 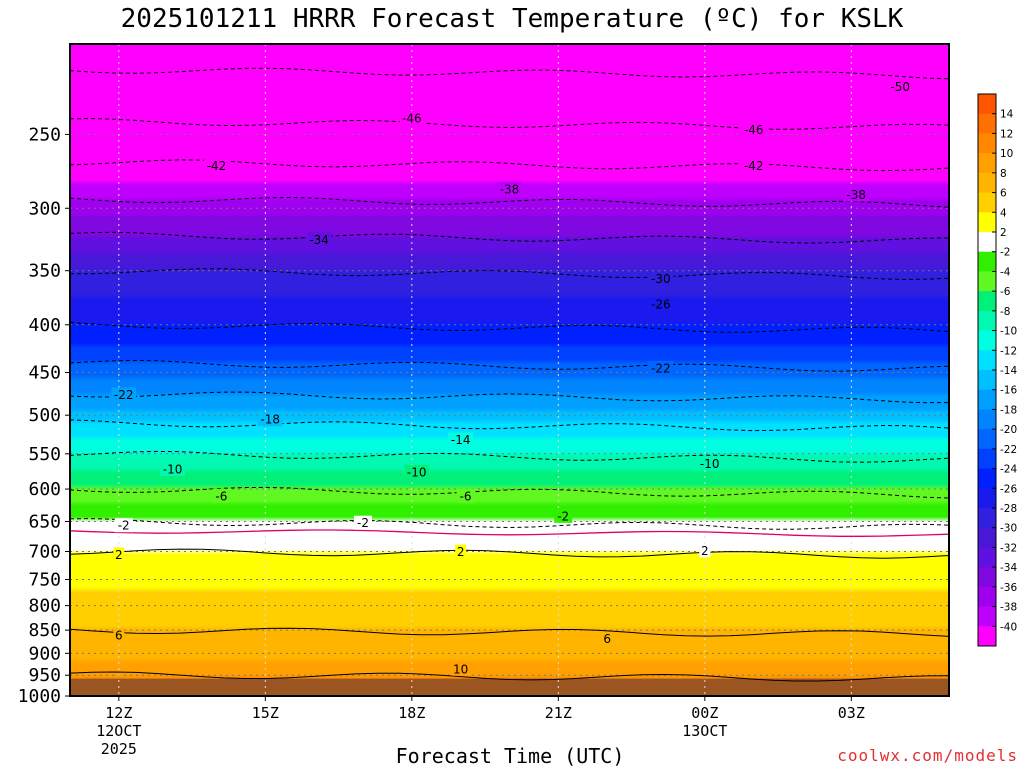 What do you see at coordinates (461, 440) in the screenshot?
I see `contour-label: -14` at bounding box center [461, 440].